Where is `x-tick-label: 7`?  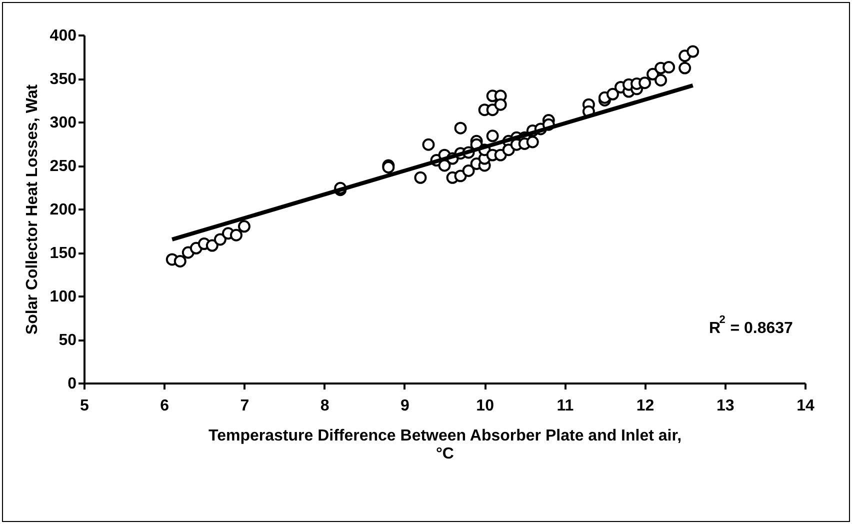 x-tick-label: 7 is located at coordinates (245, 406).